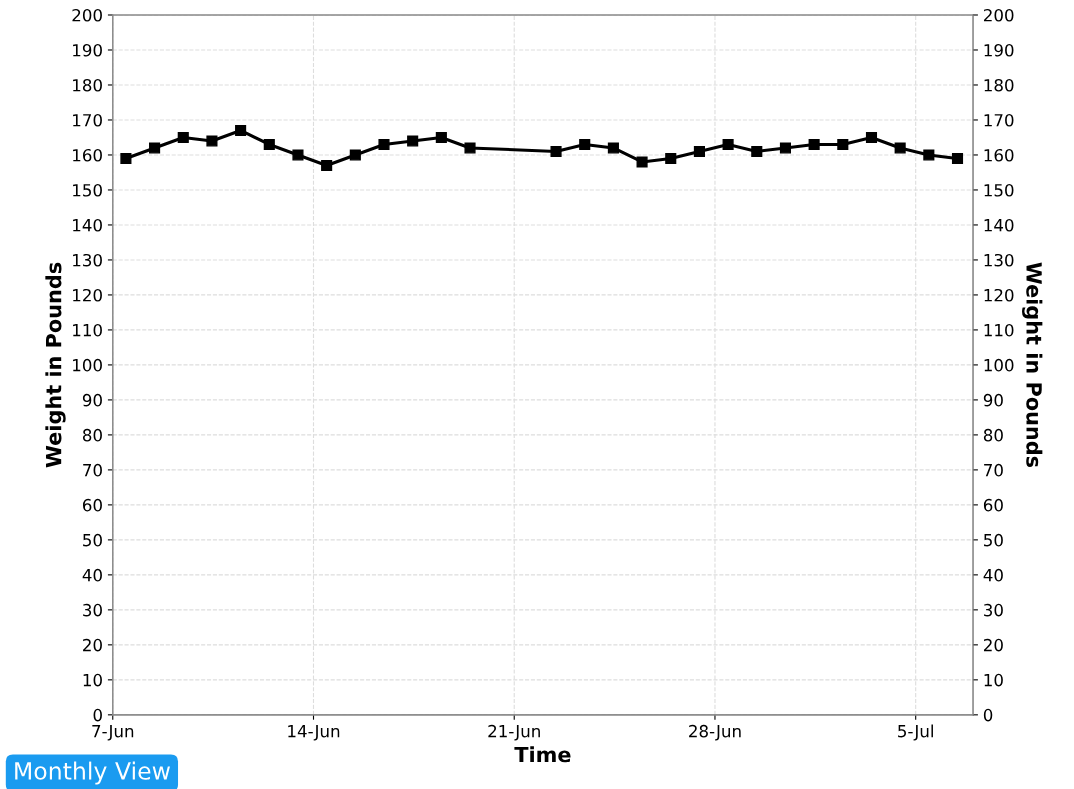  What do you see at coordinates (97, 715) in the screenshot?
I see `y-tick-label: 0` at bounding box center [97, 715].